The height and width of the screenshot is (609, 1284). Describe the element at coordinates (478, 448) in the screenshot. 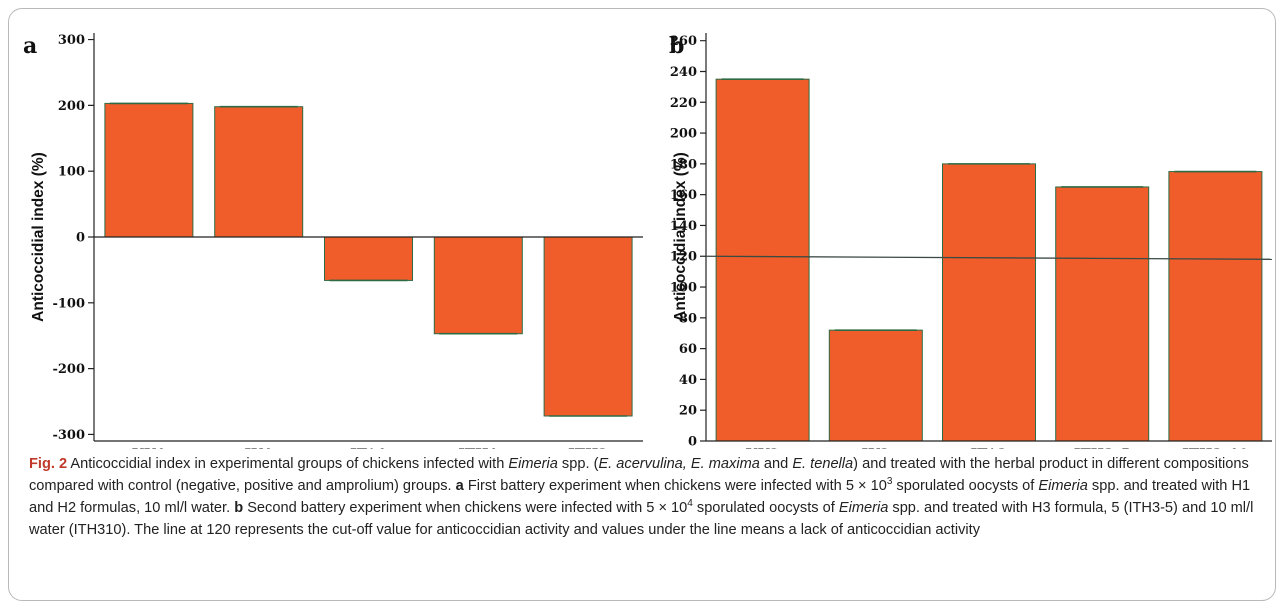

I see `x-tick-label: ITH1` at that location.